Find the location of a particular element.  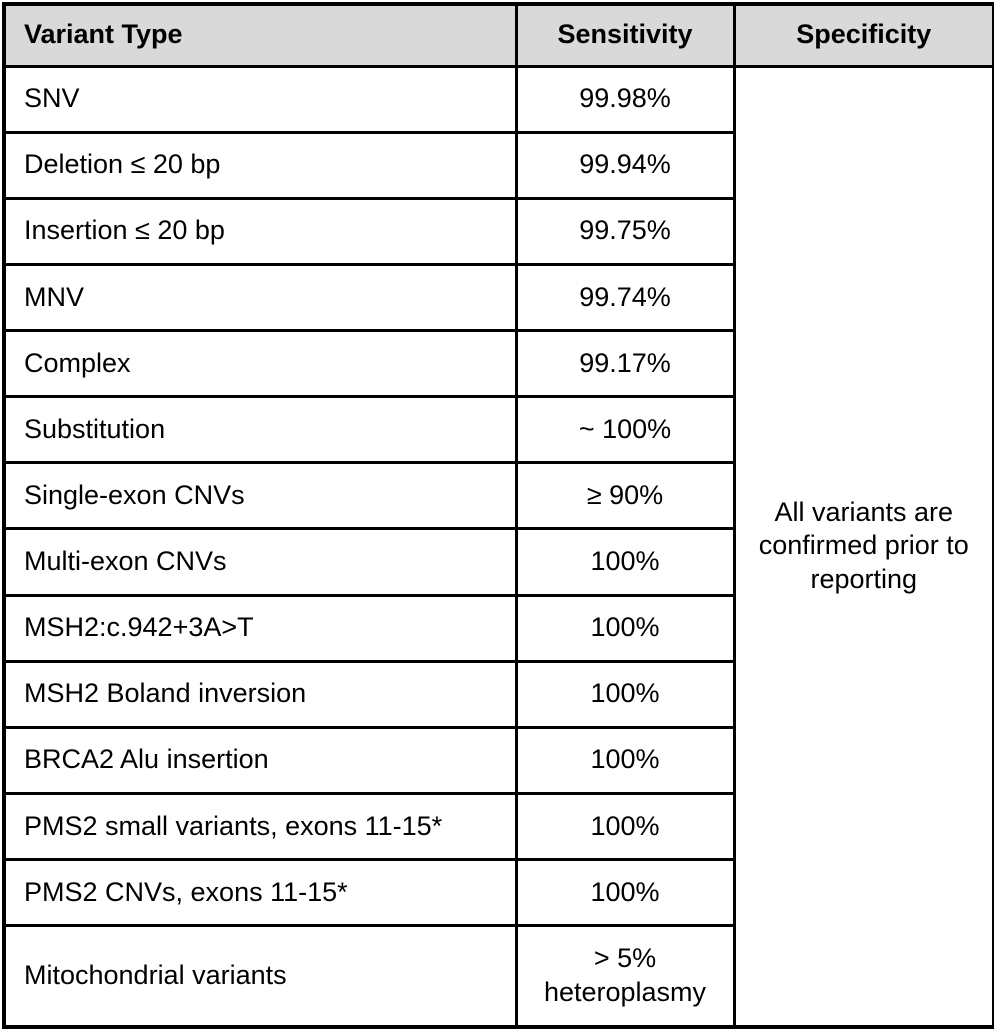

table-row: Deletion ≤ 20 bp 99.94% is located at coordinates (498, 165).